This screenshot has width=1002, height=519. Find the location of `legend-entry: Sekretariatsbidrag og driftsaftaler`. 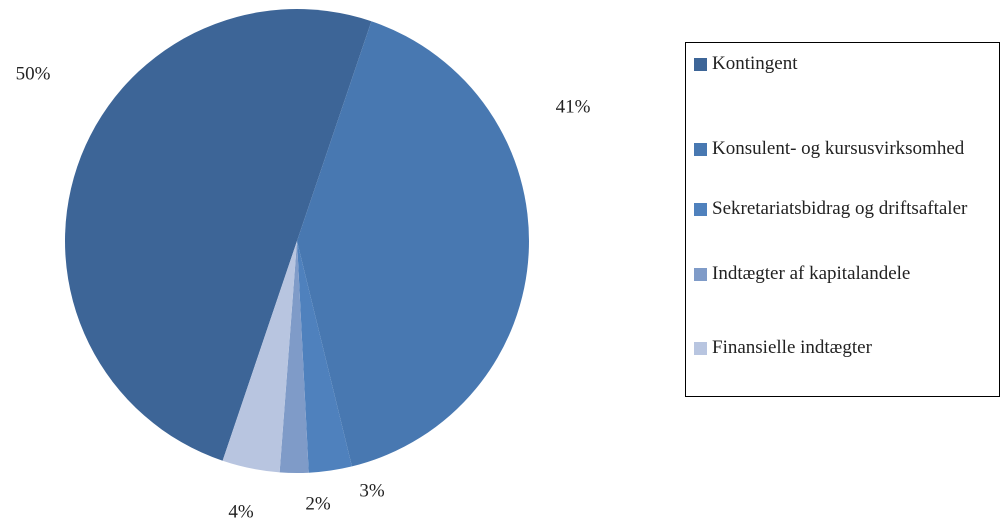

legend-entry: Sekretariatsbidrag og driftsaftaler is located at coordinates (838, 209).